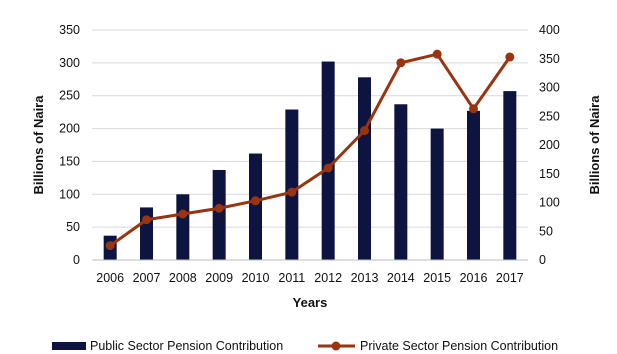 This screenshot has height=354, width=617. I want to click on x-tick-label: 2013, so click(365, 278).